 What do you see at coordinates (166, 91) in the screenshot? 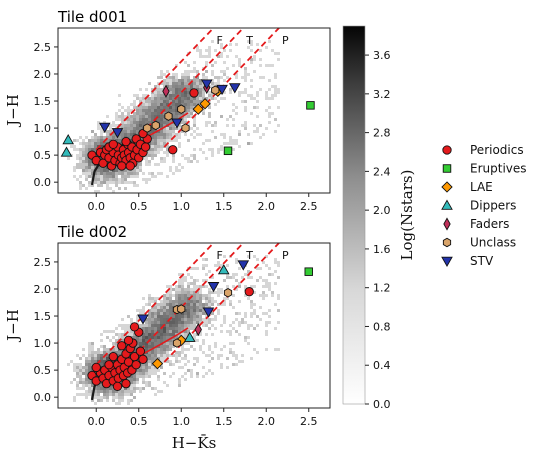
I see `point-faders` at bounding box center [166, 91].